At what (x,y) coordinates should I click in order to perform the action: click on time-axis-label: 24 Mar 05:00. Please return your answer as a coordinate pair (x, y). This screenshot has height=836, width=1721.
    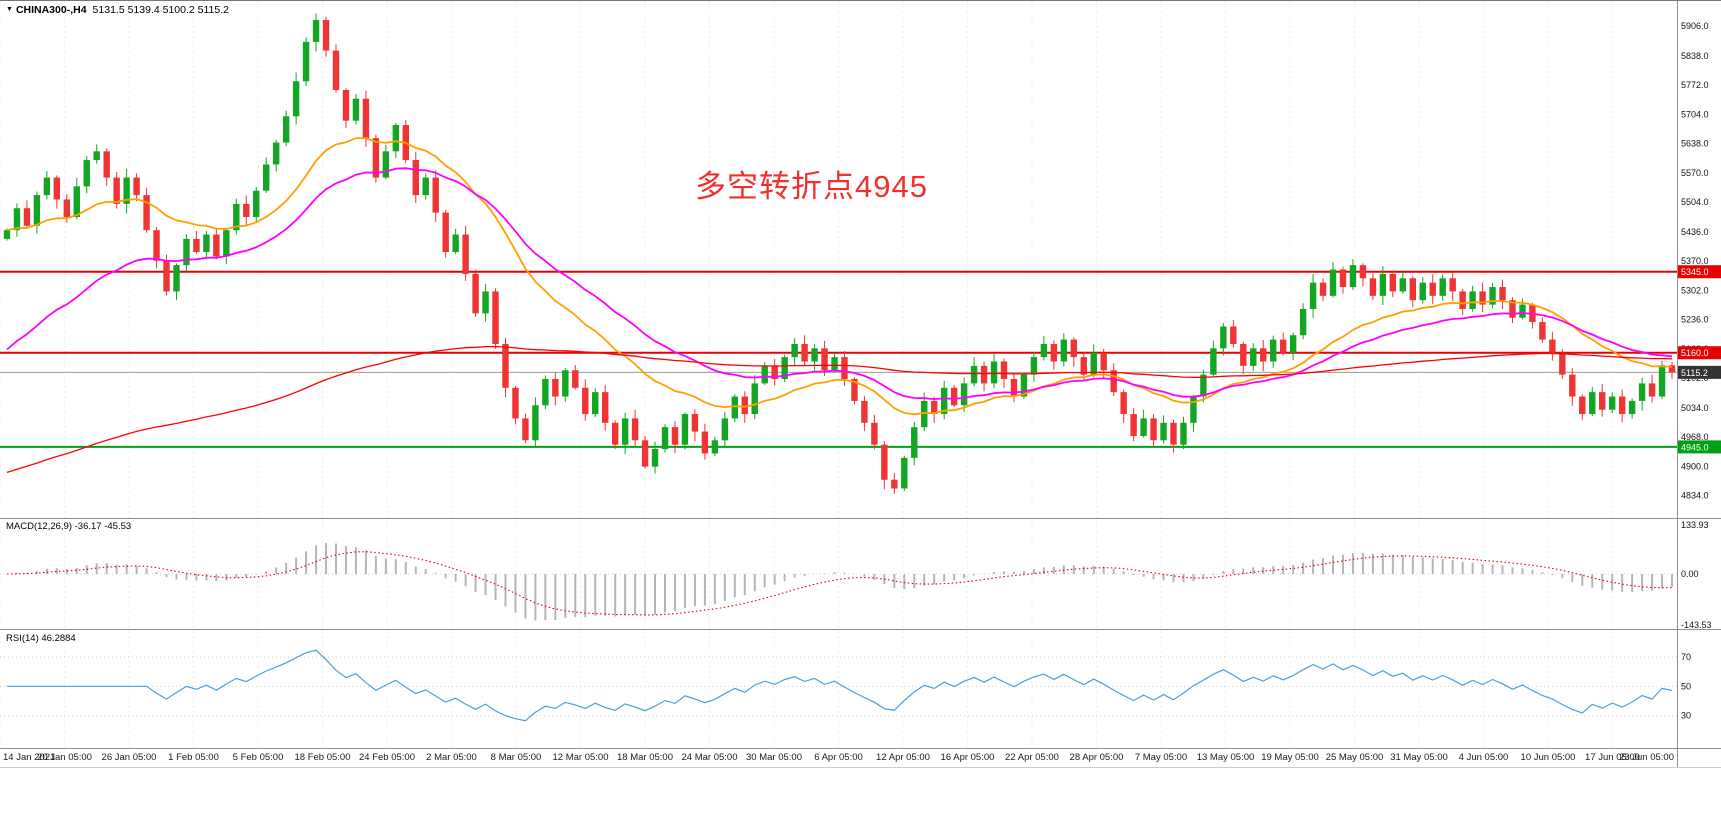
    Looking at the image, I should click on (710, 757).